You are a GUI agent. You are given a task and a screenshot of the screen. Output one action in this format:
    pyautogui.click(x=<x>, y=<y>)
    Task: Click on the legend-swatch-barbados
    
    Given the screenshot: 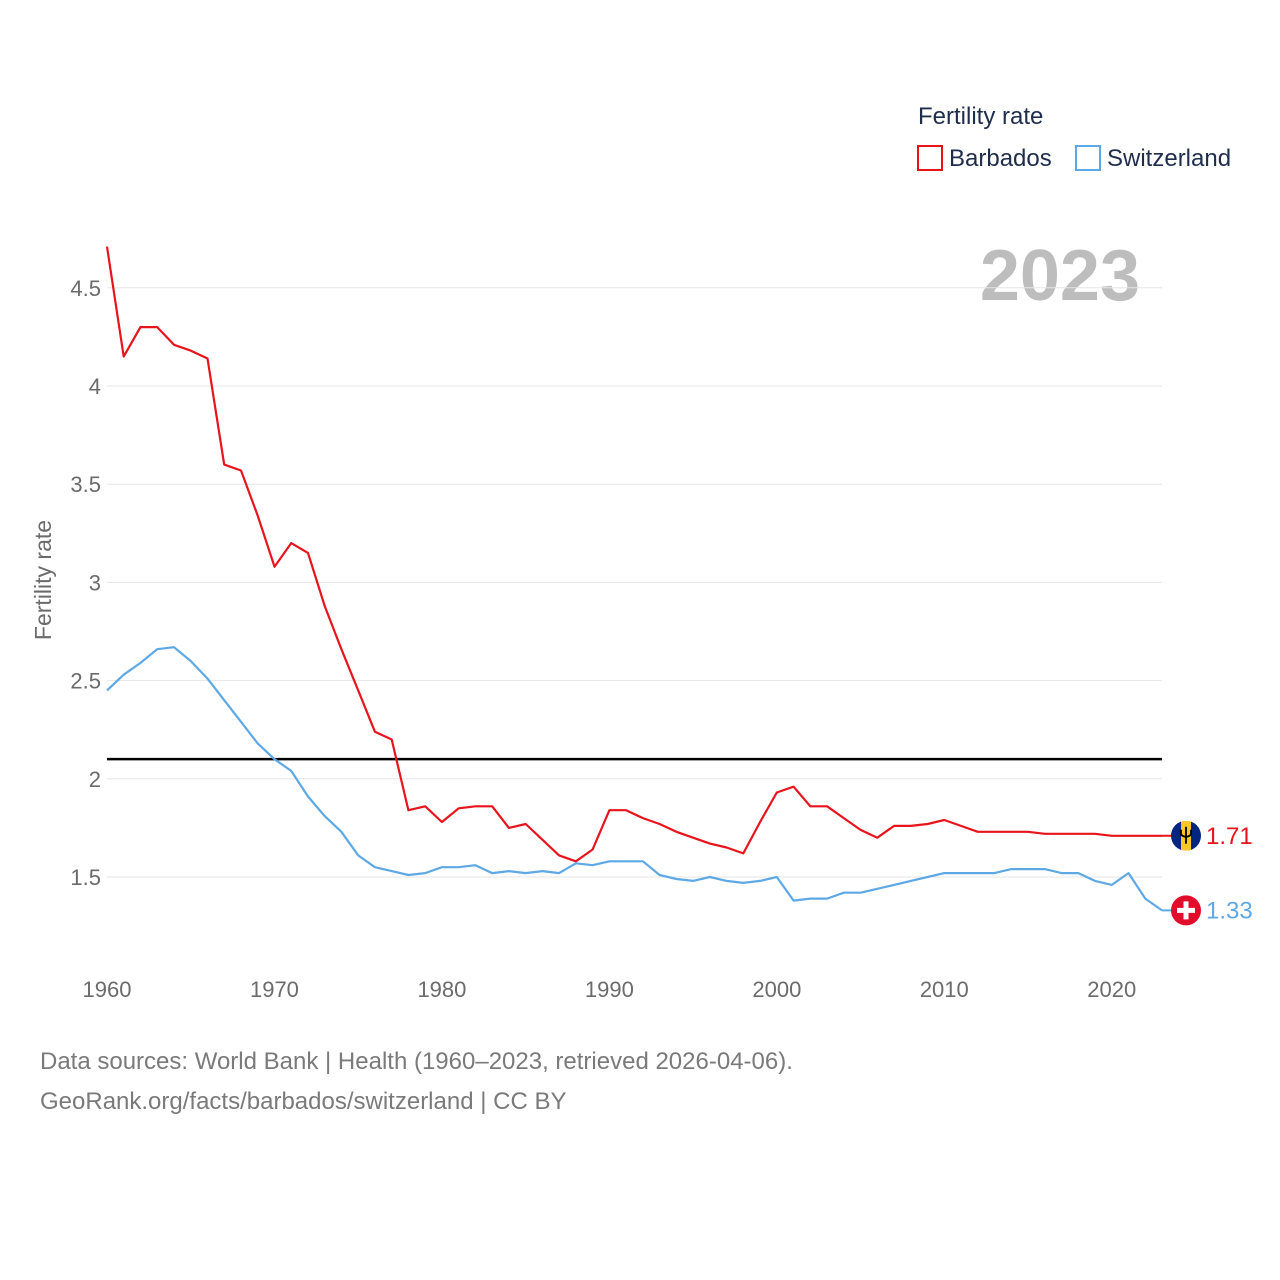 What is the action you would take?
    pyautogui.click(x=930, y=158)
    